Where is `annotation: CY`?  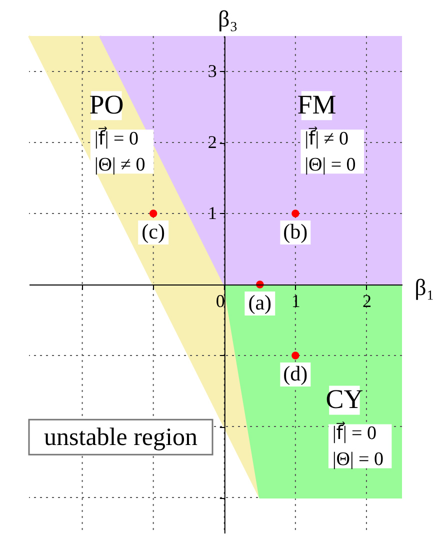 annotation: CY is located at coordinates (345, 399).